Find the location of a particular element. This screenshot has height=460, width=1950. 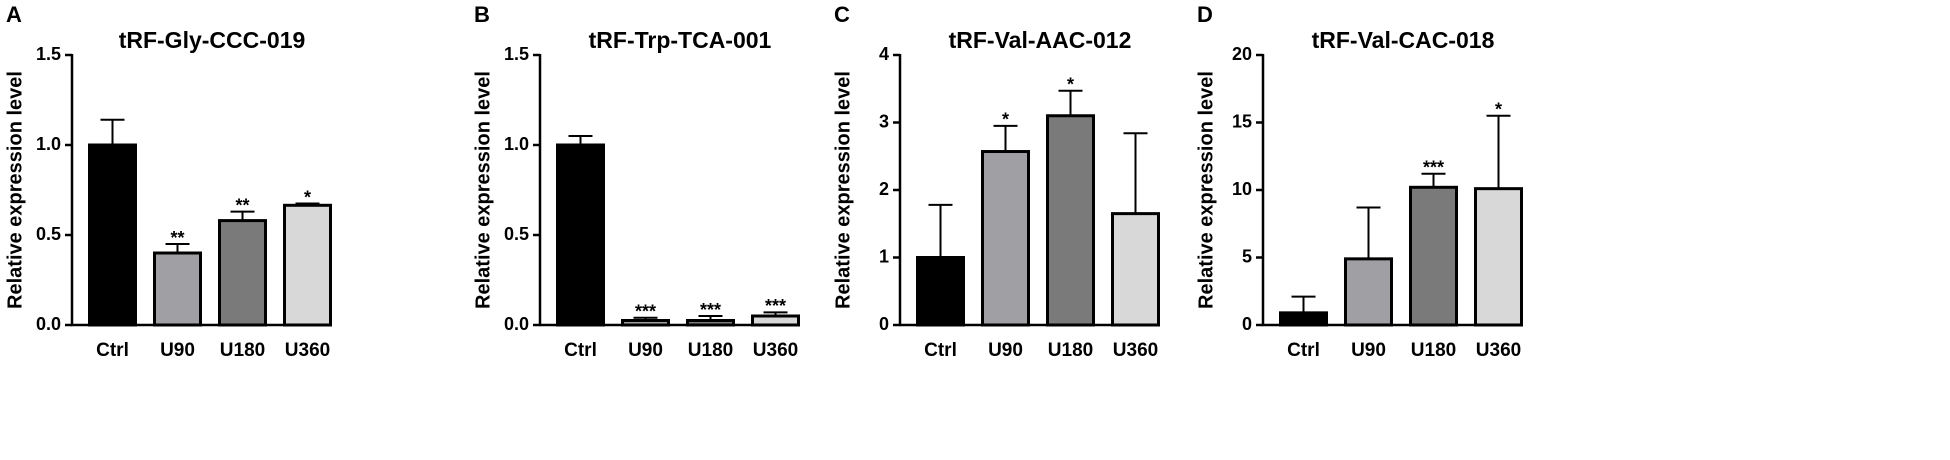

panel-label: A is located at coordinates (14, 14).